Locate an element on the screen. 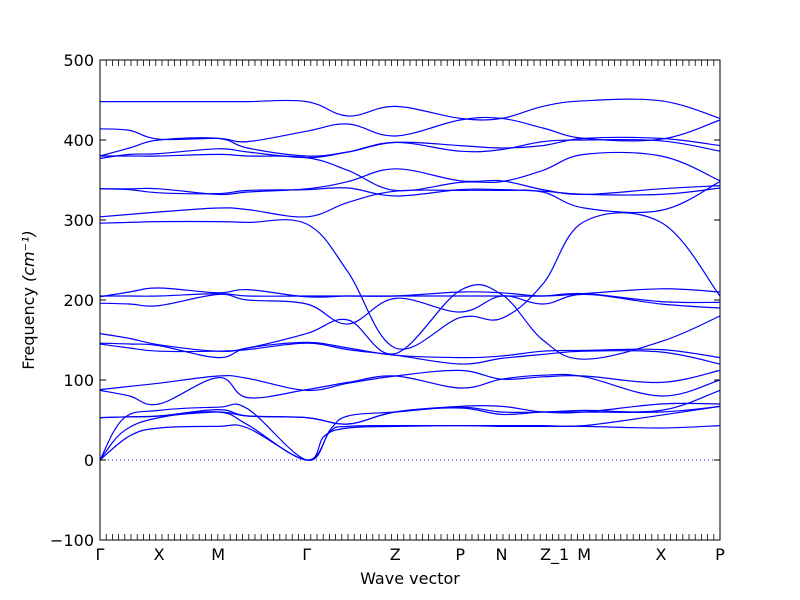 The height and width of the screenshot is (600, 800). y-axis-label: Frequency (cm⁻¹) is located at coordinates (28, 299).